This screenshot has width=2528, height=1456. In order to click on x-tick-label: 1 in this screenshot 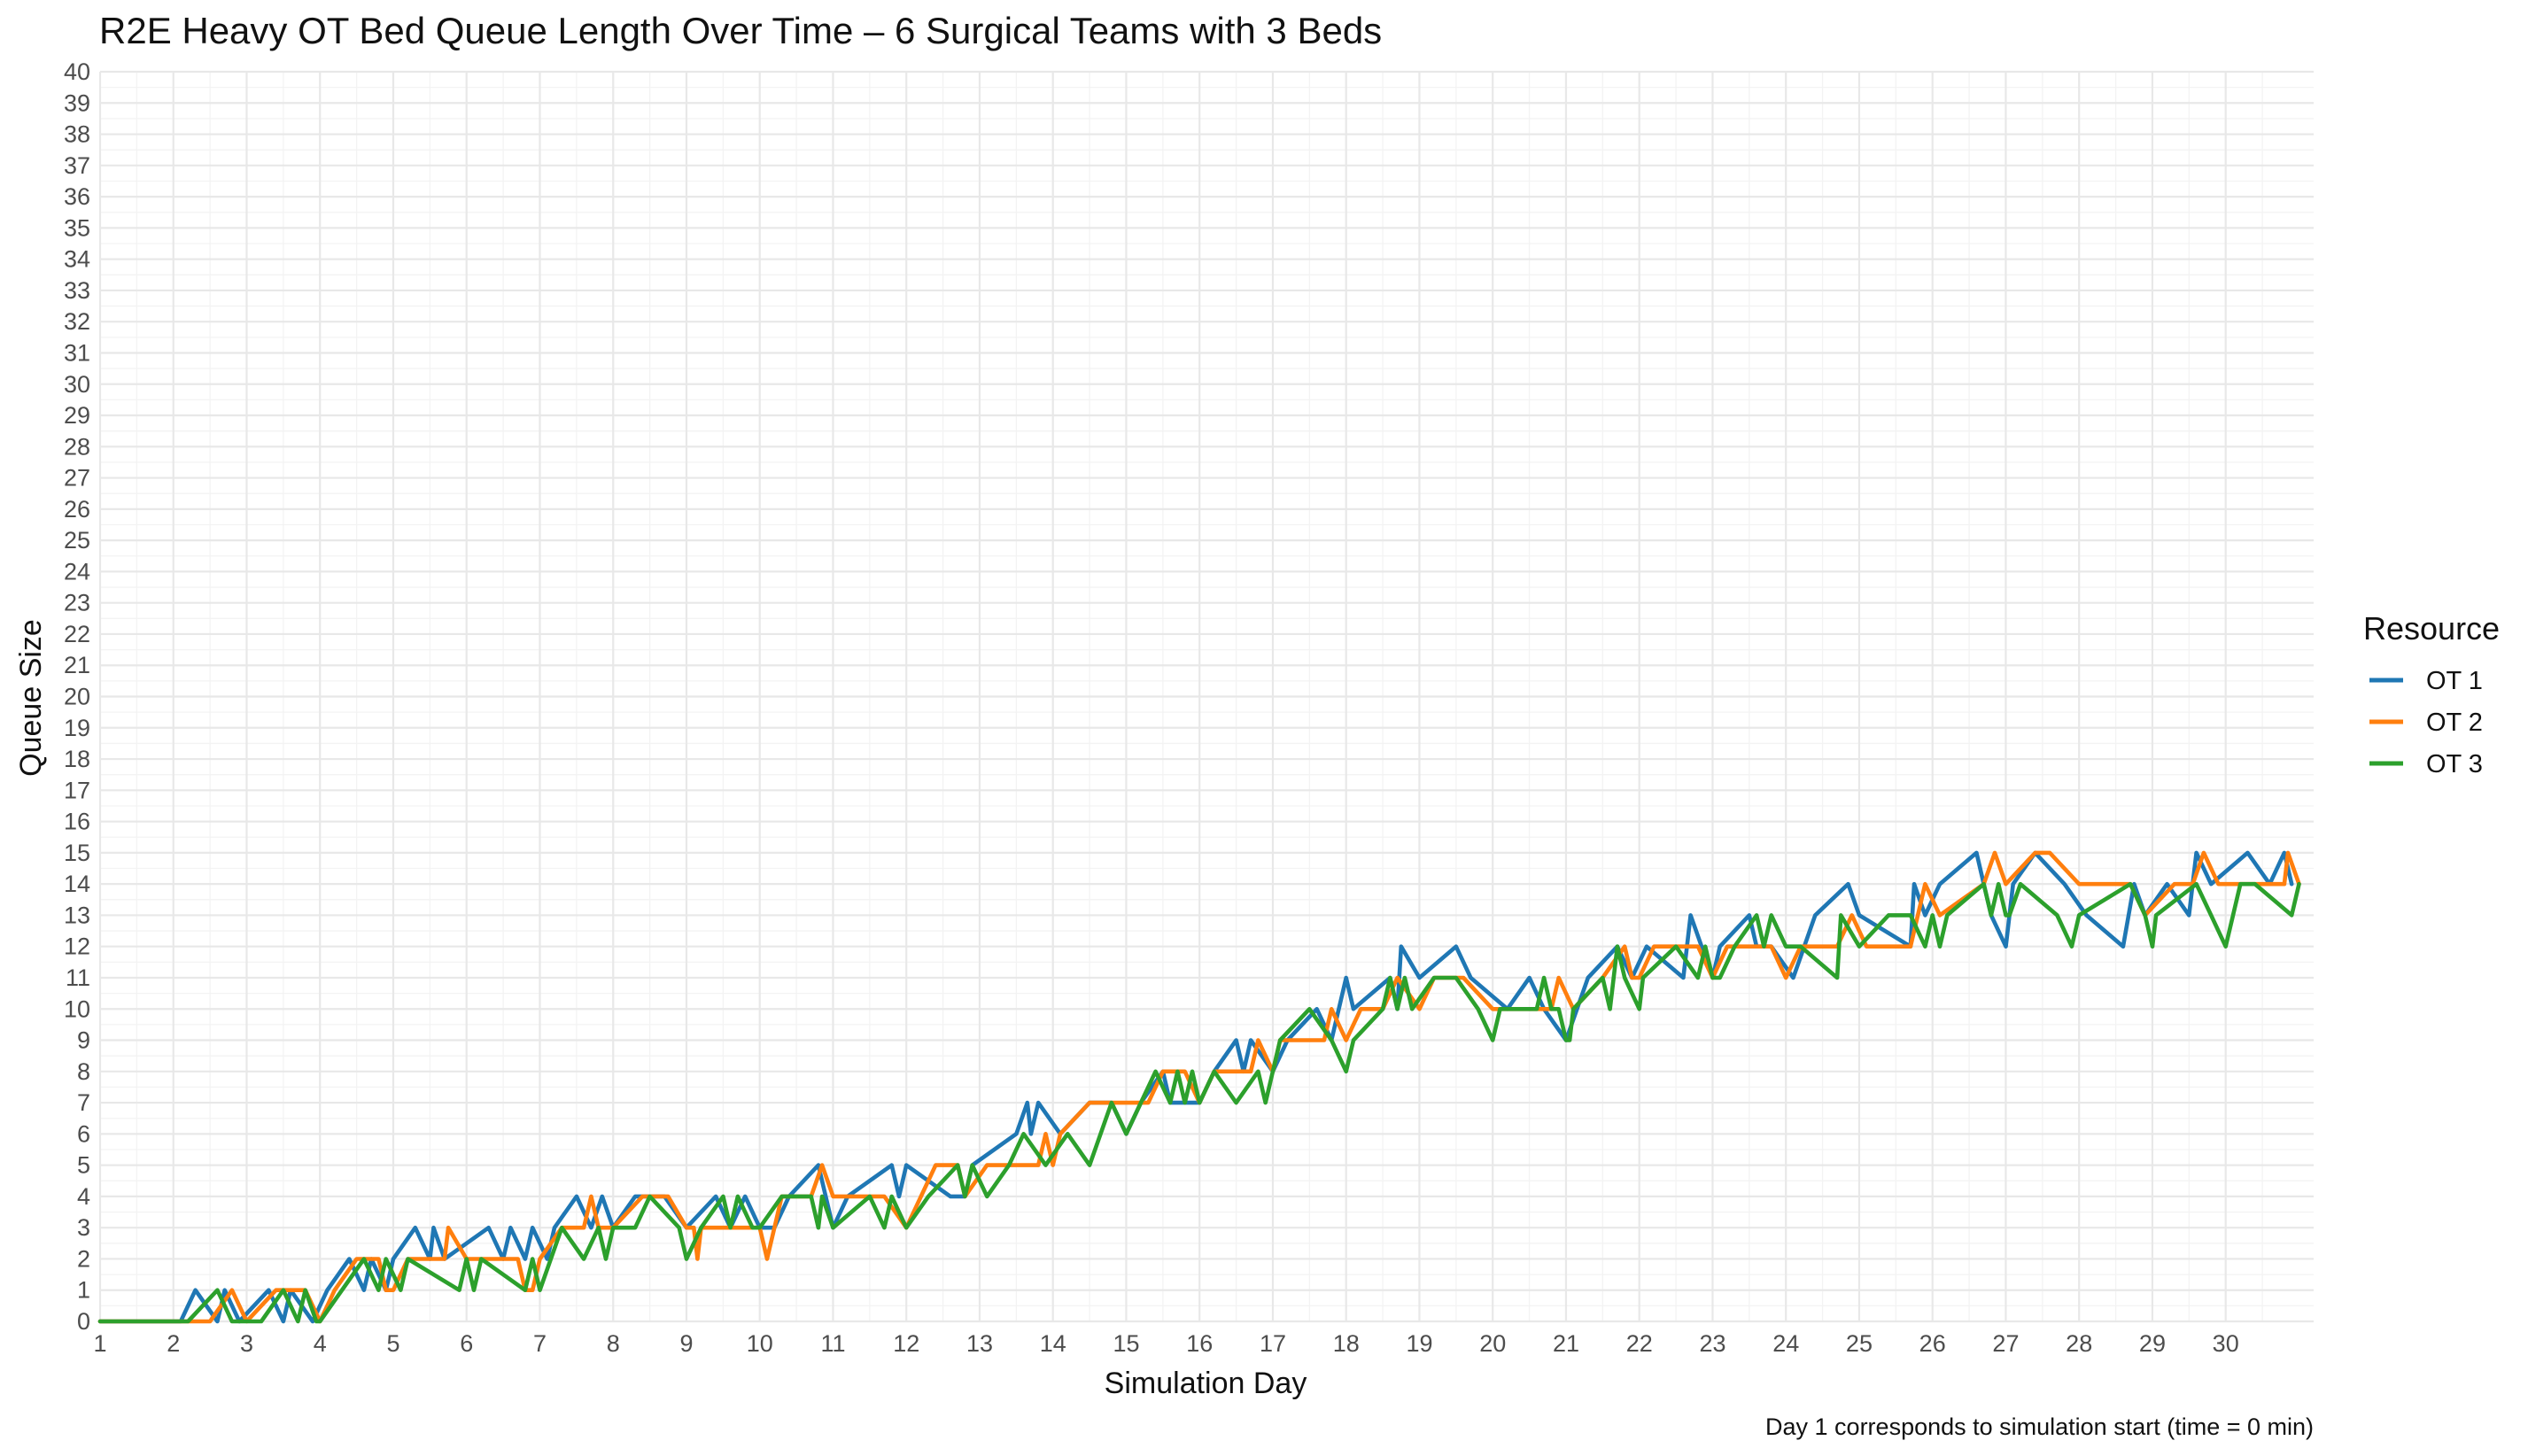, I will do `click(99, 1343)`.